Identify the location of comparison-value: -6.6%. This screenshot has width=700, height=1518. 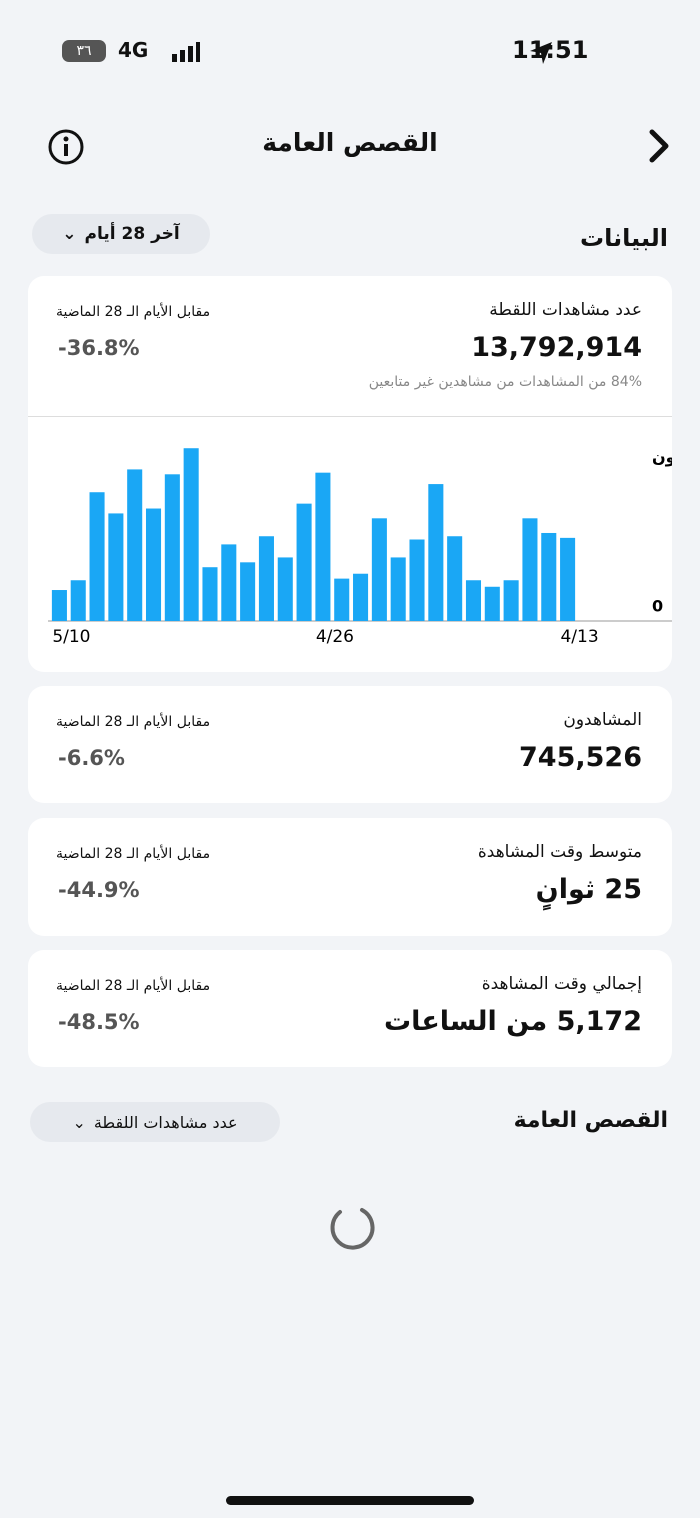
(91, 758).